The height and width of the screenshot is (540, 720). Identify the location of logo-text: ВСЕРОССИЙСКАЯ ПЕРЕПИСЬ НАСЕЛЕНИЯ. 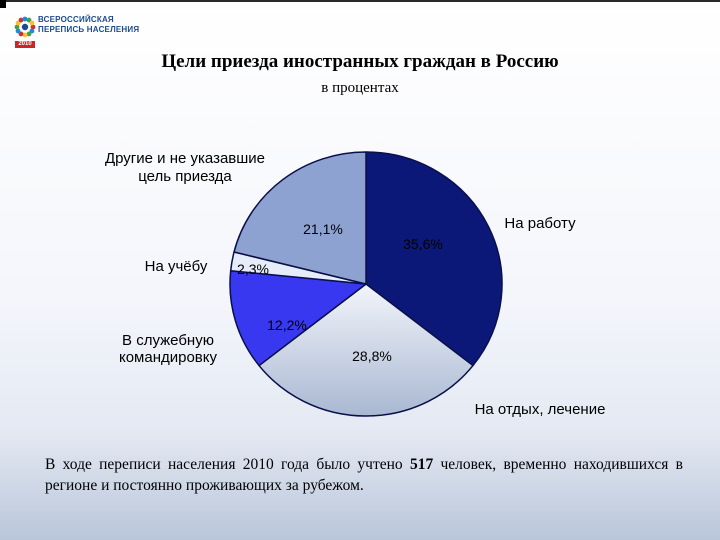
(88, 25).